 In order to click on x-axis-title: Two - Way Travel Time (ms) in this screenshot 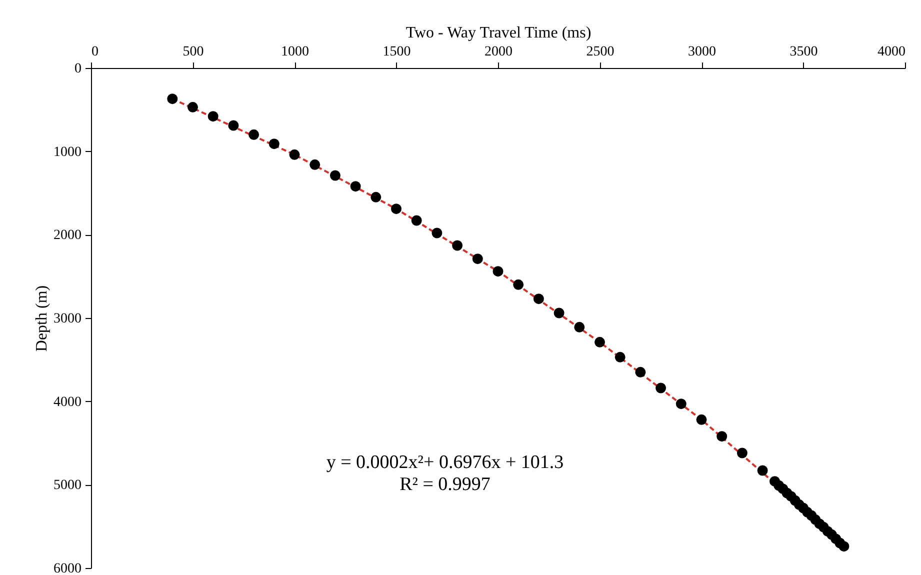, I will do `click(499, 33)`.